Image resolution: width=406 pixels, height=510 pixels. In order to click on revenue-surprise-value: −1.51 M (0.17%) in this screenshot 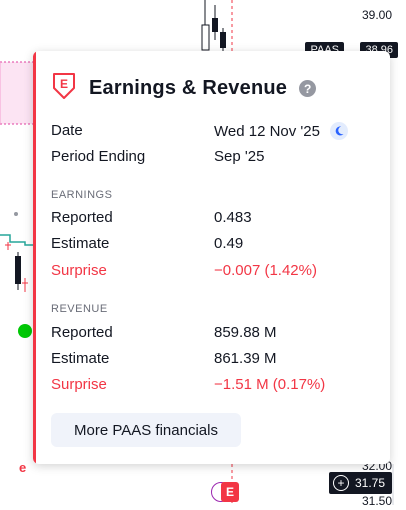, I will do `click(270, 384)`.